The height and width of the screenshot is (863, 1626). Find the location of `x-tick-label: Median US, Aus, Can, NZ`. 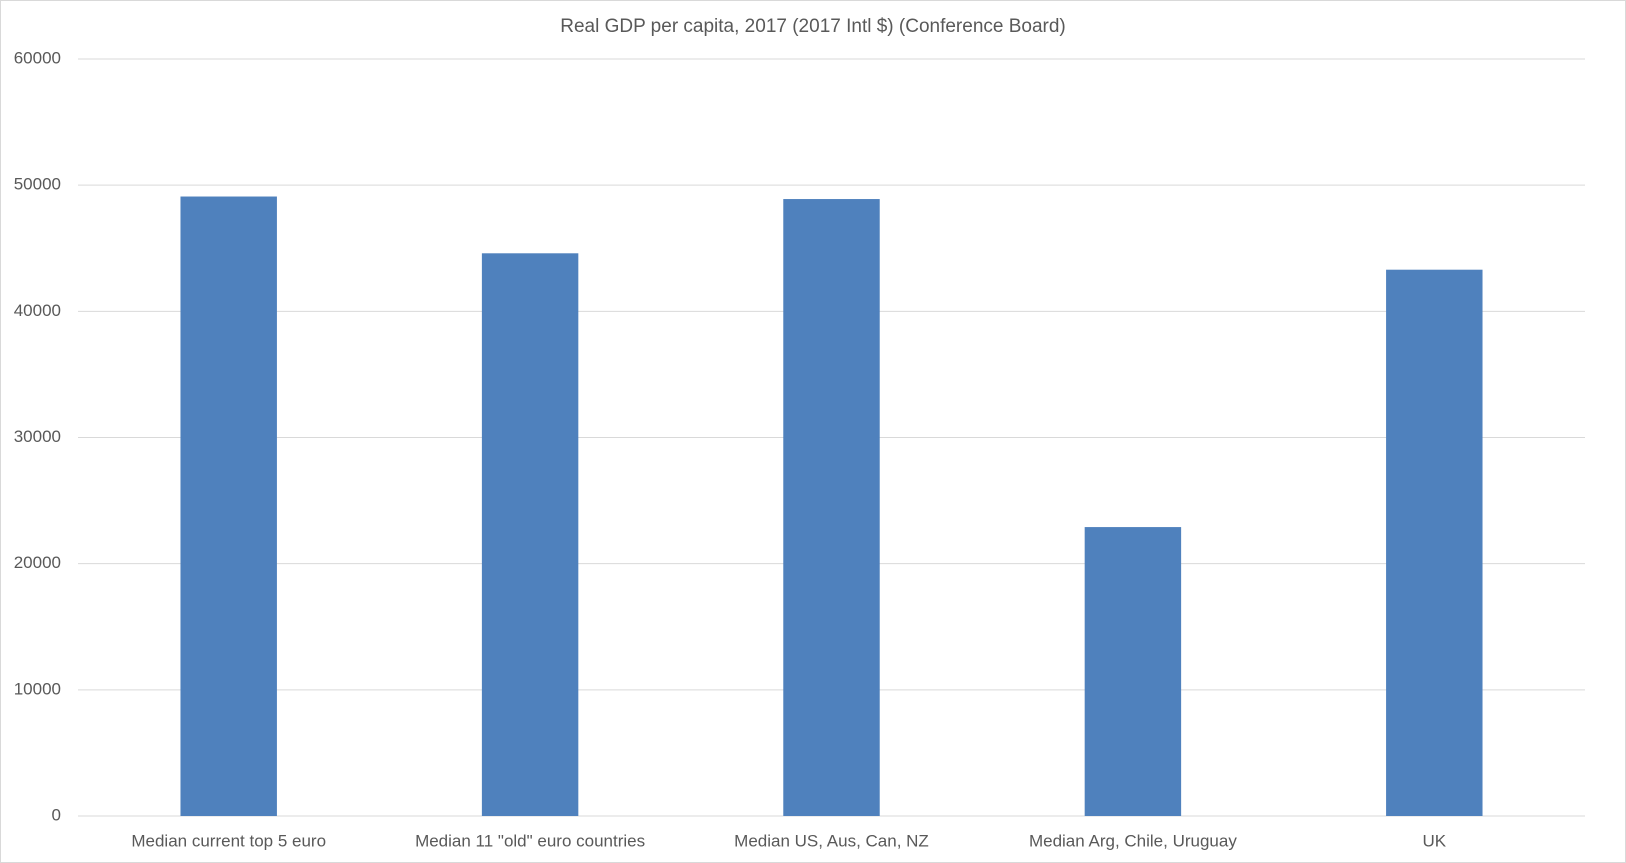

x-tick-label: Median US, Aus, Can, NZ is located at coordinates (831, 840).